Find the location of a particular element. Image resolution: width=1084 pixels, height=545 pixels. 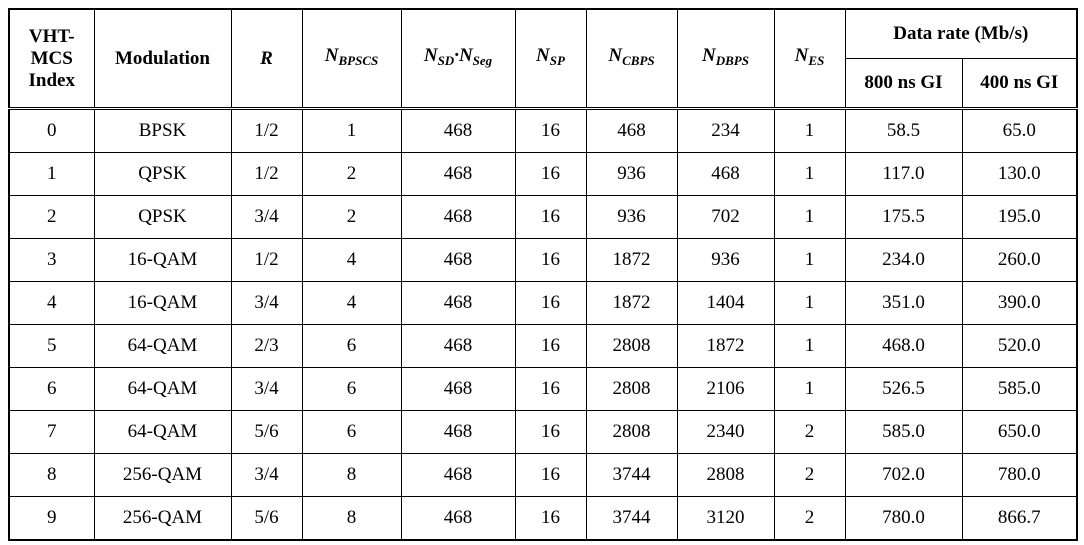

header-nseg-sub: Seg is located at coordinates (482, 60).